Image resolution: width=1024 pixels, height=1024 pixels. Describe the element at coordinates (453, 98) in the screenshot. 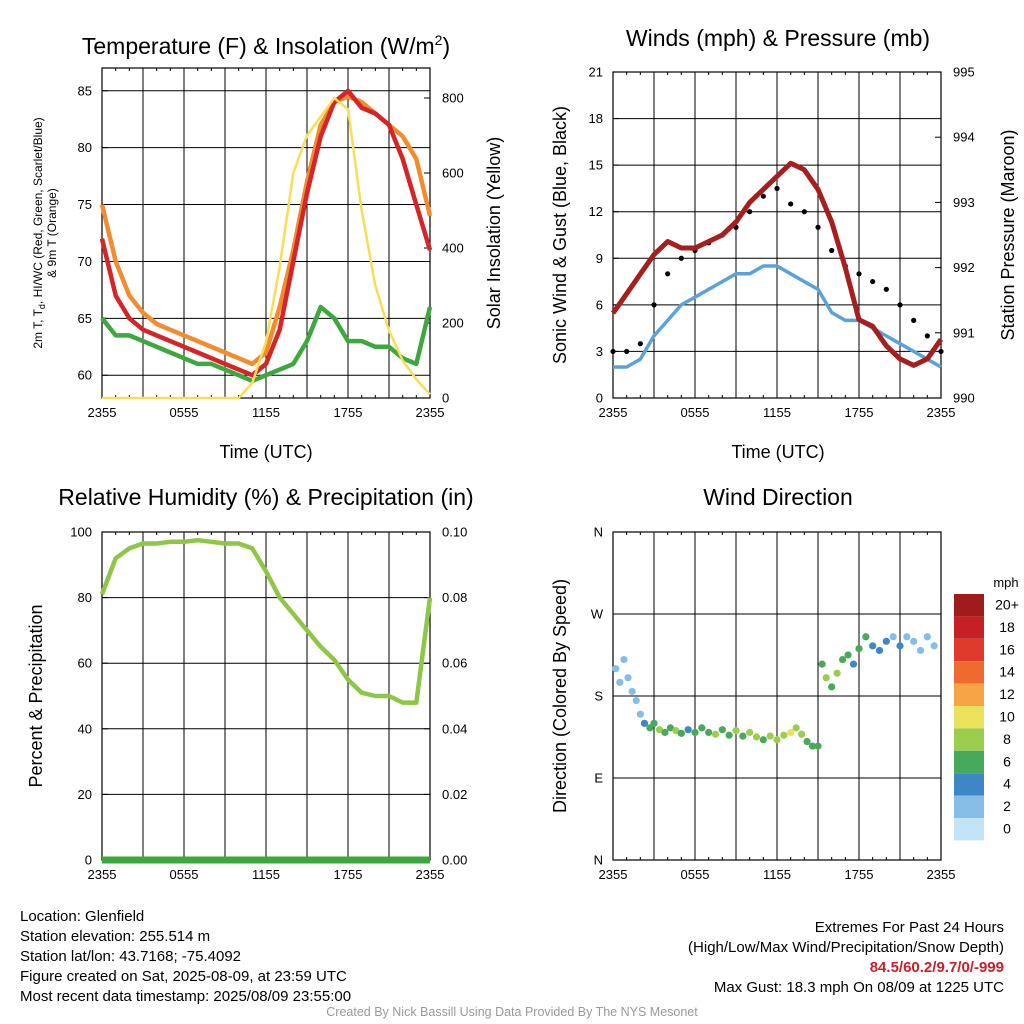

I see `y-right-tick-label: 800` at that location.